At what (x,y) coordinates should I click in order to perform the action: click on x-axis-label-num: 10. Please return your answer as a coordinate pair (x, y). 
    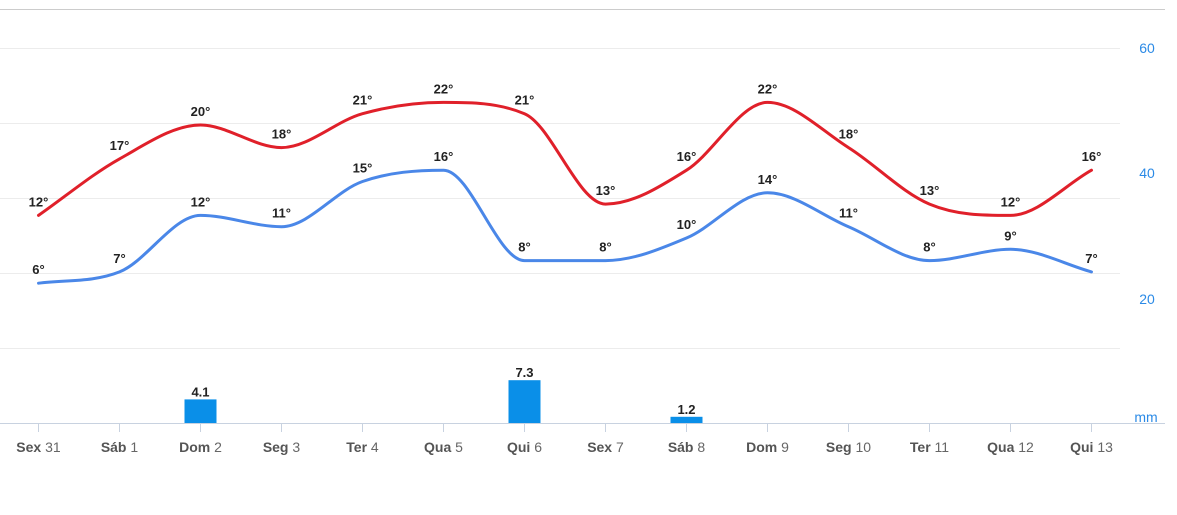
    Looking at the image, I should click on (862, 447).